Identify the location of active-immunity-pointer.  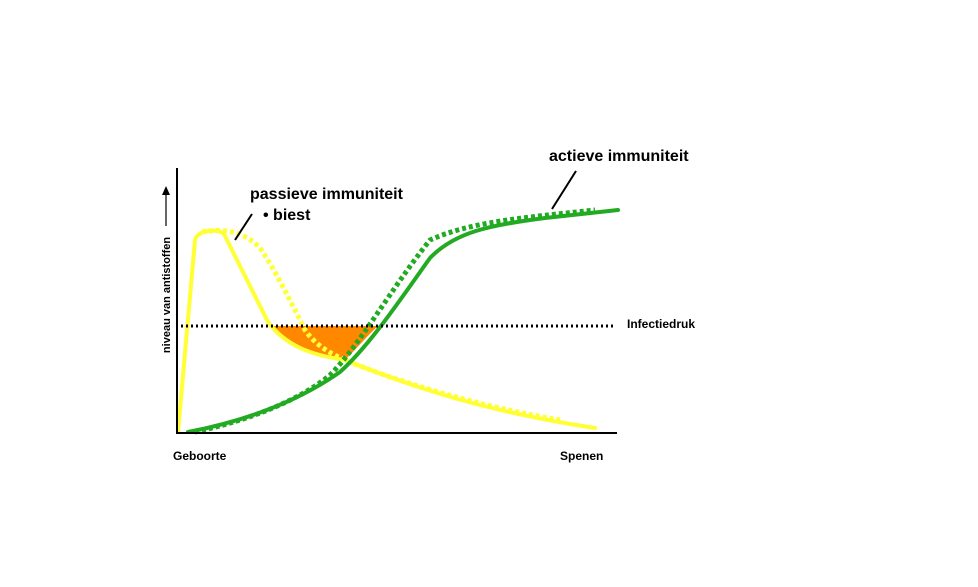
(564, 190).